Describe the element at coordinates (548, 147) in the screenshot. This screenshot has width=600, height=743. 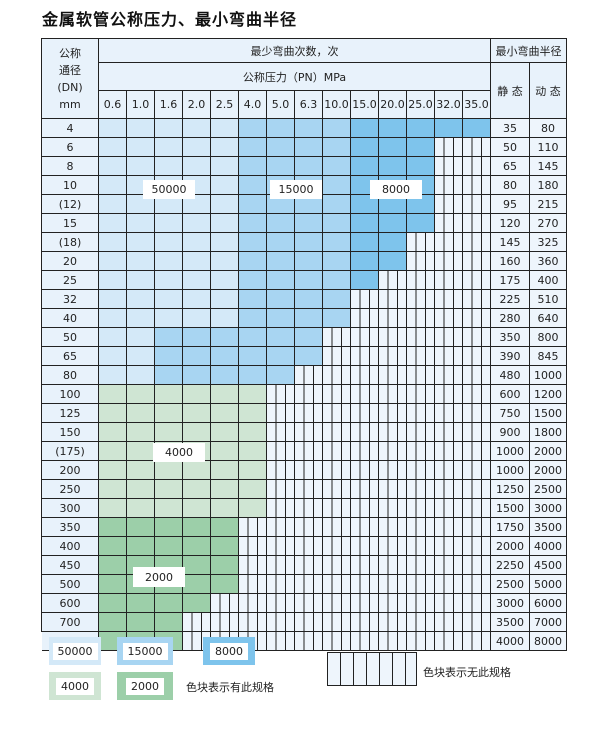
I see `dynamic-radius-value: 110` at that location.